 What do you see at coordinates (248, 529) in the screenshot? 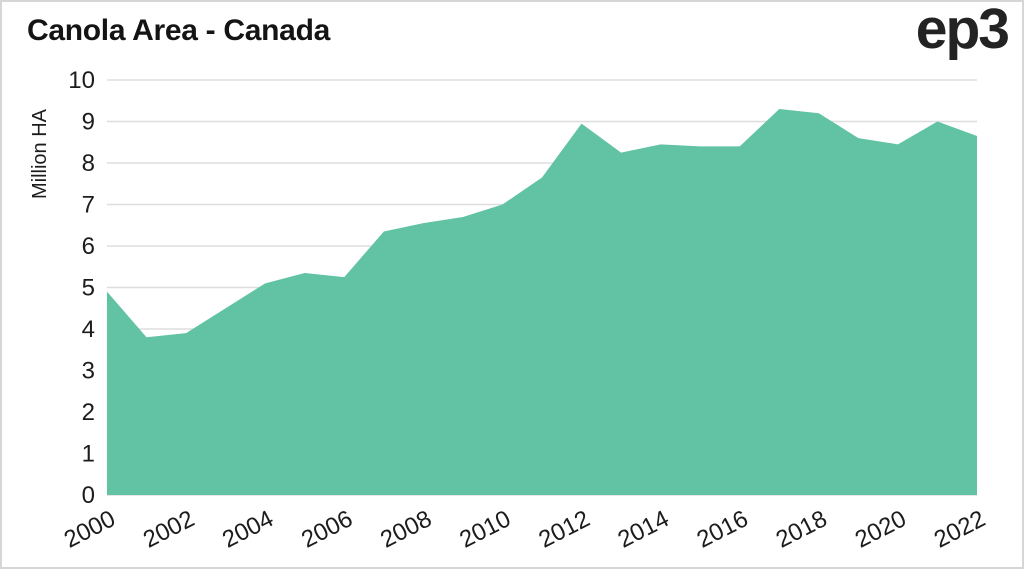
I see `x-tick-label: 2004` at bounding box center [248, 529].